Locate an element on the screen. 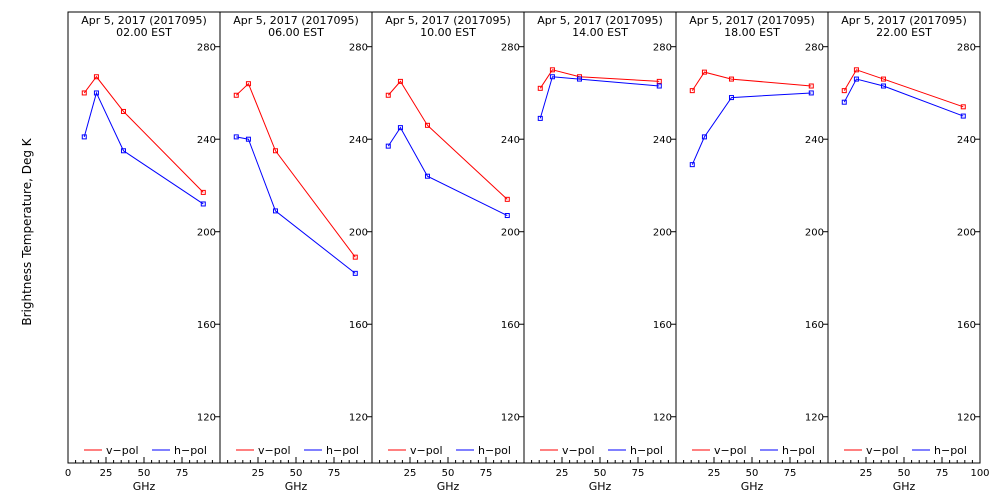 This screenshot has width=1000, height=500. panel-time: 22.00 EST is located at coordinates (904, 32).